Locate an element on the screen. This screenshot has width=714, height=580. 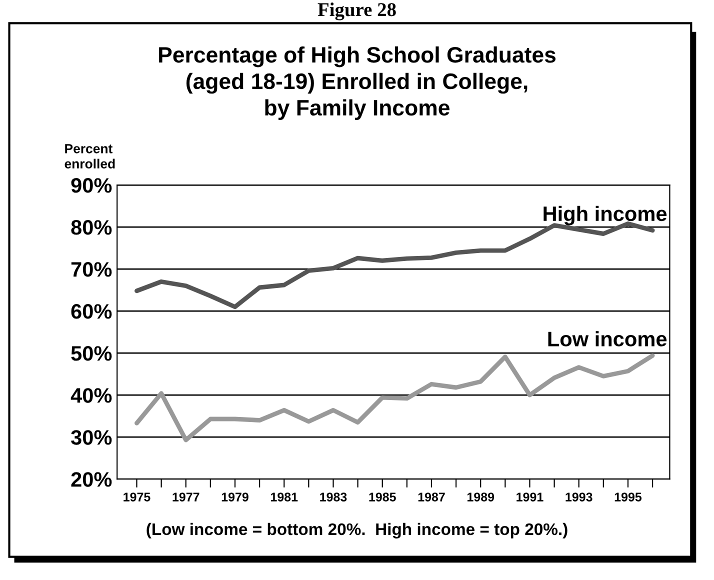
x-tick-label: 1985 is located at coordinates (382, 497).